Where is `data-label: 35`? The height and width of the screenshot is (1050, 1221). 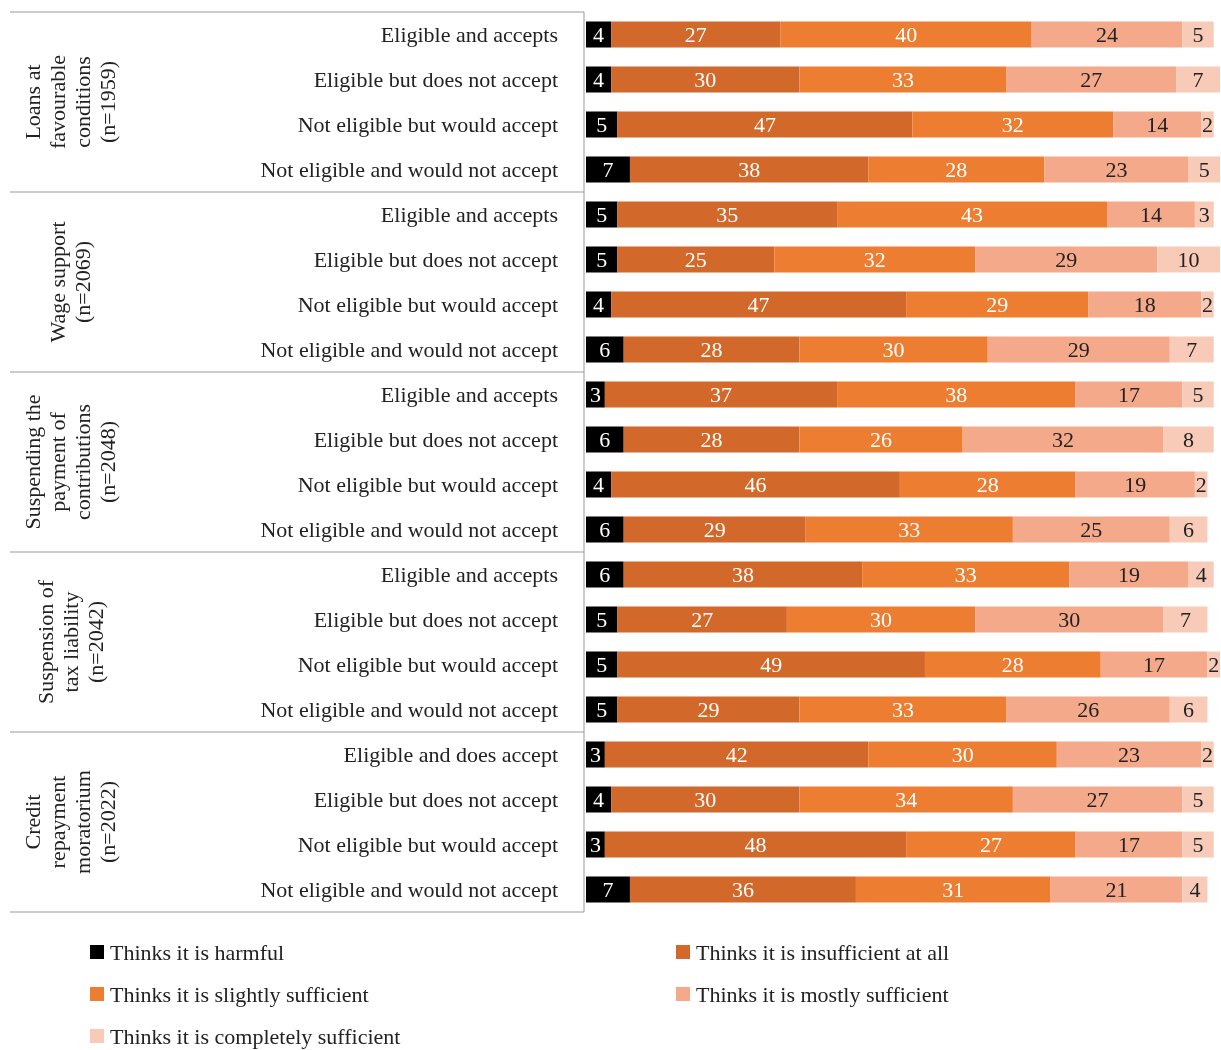 data-label: 35 is located at coordinates (727, 215).